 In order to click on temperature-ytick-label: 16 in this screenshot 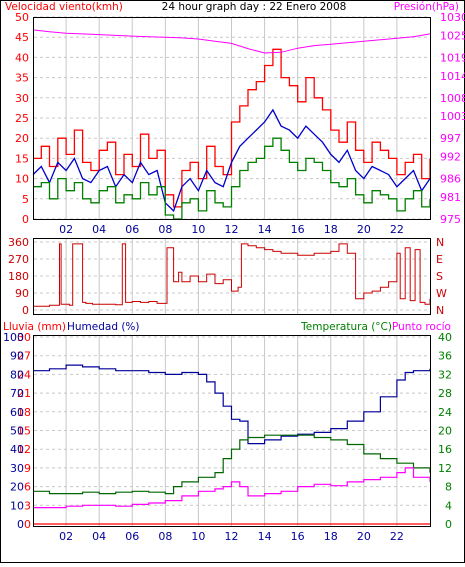, I will do `click(445, 449)`.